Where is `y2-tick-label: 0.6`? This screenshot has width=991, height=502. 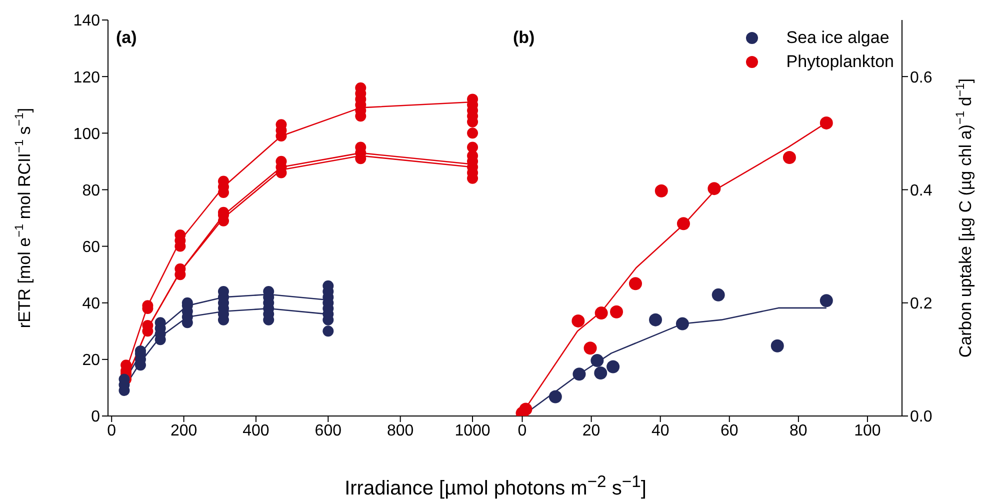 y2-tick-label: 0.6 is located at coordinates (921, 77).